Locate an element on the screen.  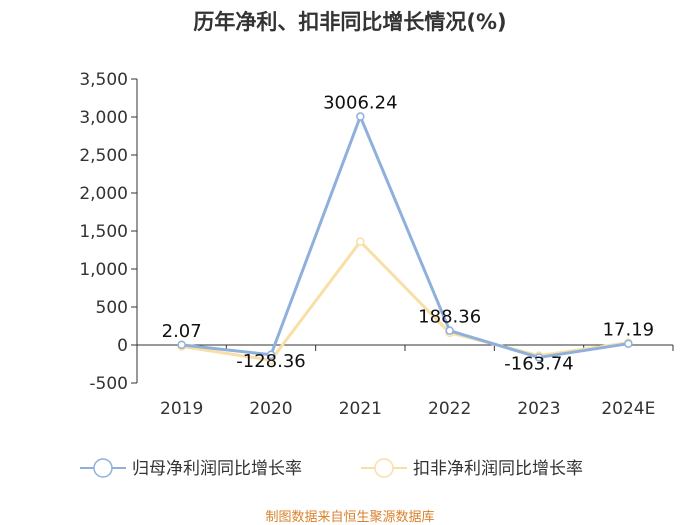
legend-item-1: 扣非净利润同比增长率 is located at coordinates (472, 468).